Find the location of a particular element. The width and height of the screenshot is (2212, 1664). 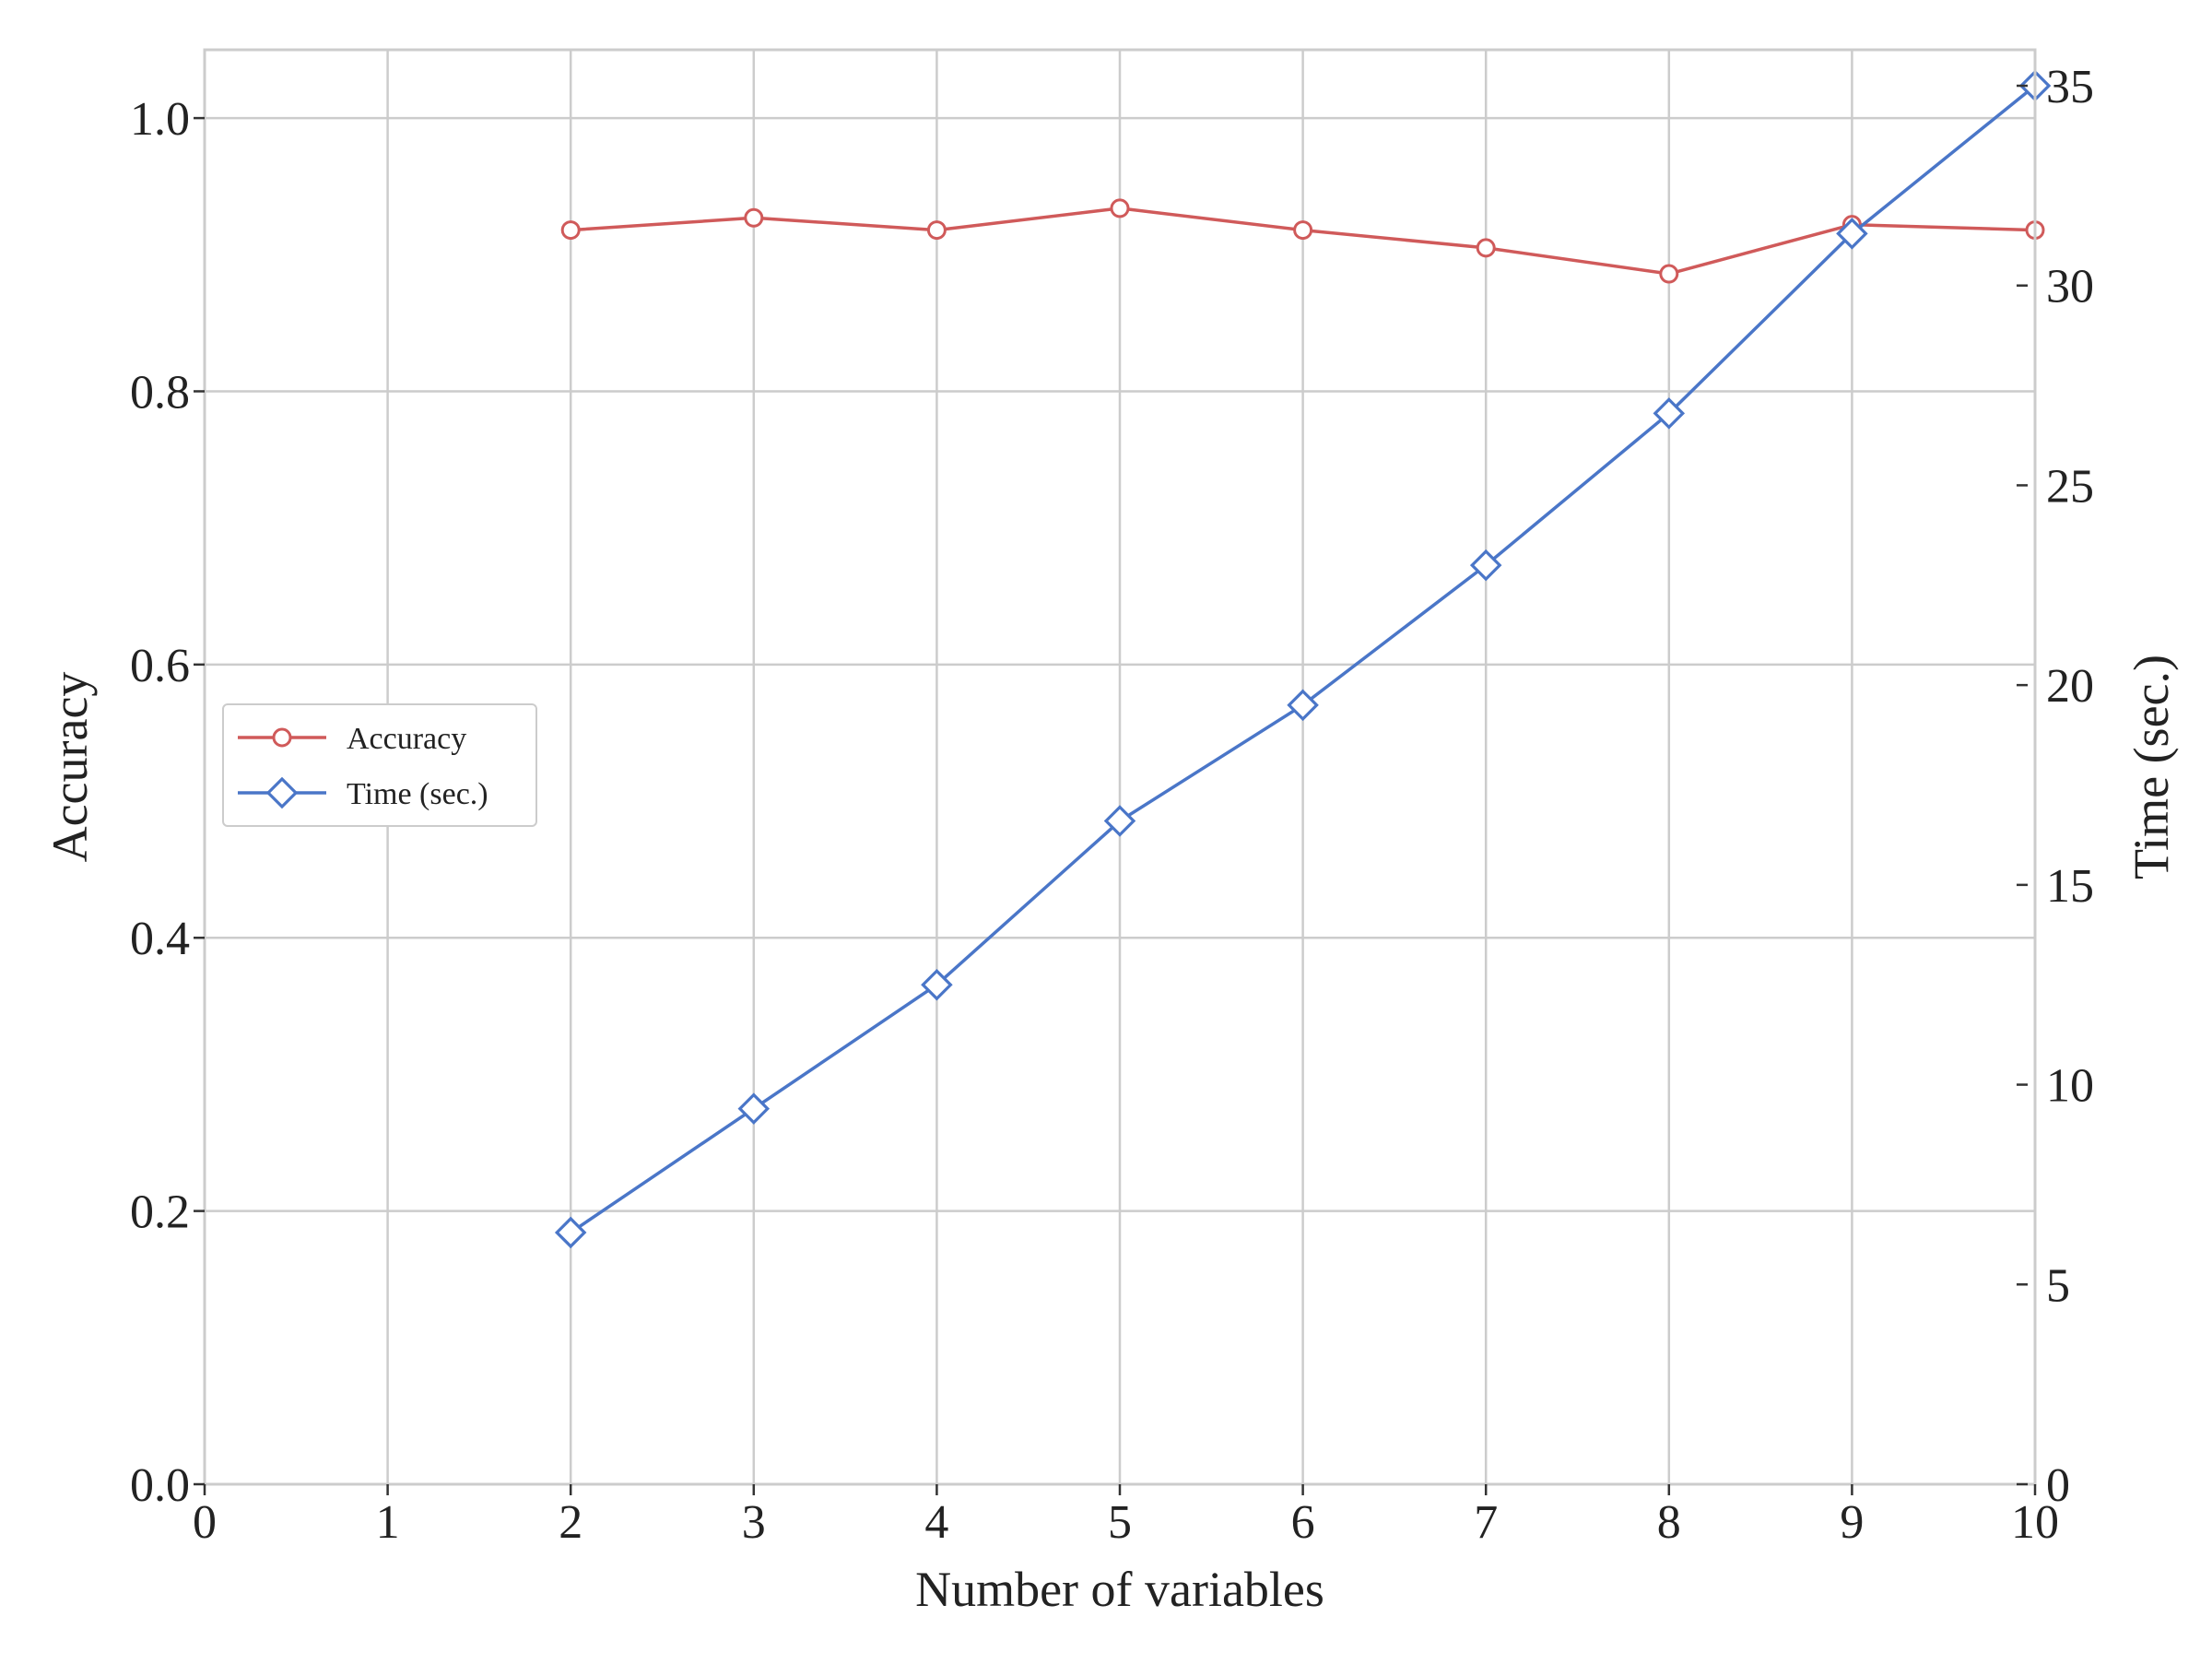

x-tick-label: 1 is located at coordinates (388, 1522).